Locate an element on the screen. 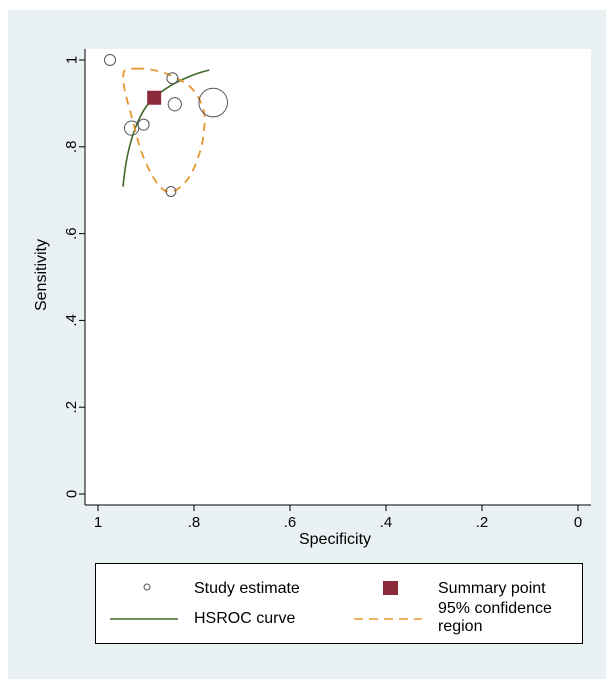 This screenshot has height=679, width=606. x-tick-label: 0 is located at coordinates (578, 522).